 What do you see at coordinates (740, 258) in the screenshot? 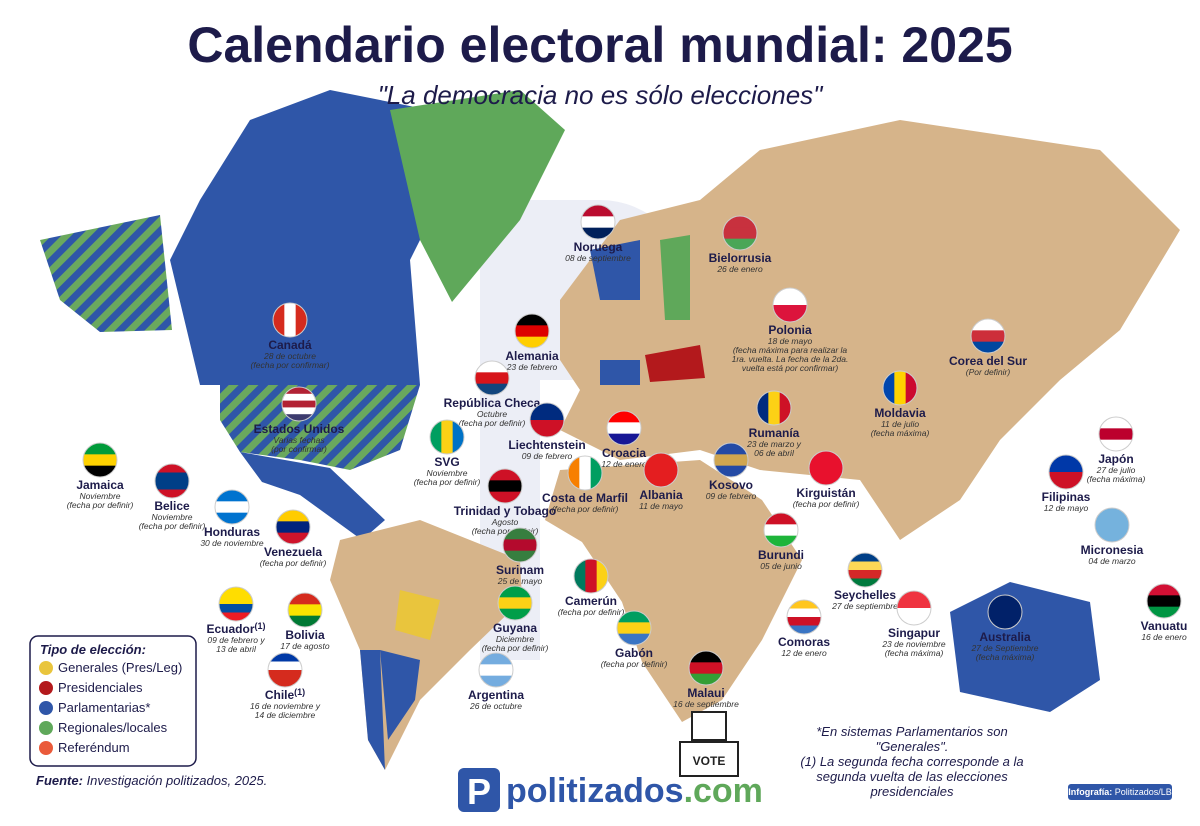
I see `country-name-text: Bielorrusia` at bounding box center [740, 258].